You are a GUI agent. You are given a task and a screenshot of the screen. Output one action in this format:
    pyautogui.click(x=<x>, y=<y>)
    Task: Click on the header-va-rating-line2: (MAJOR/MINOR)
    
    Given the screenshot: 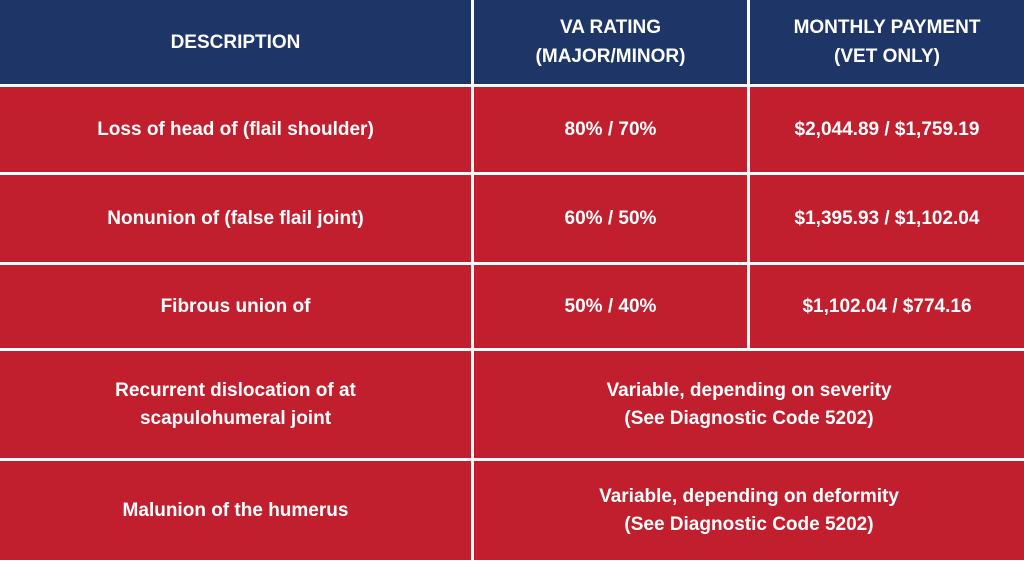 What is the action you would take?
    pyautogui.click(x=610, y=56)
    